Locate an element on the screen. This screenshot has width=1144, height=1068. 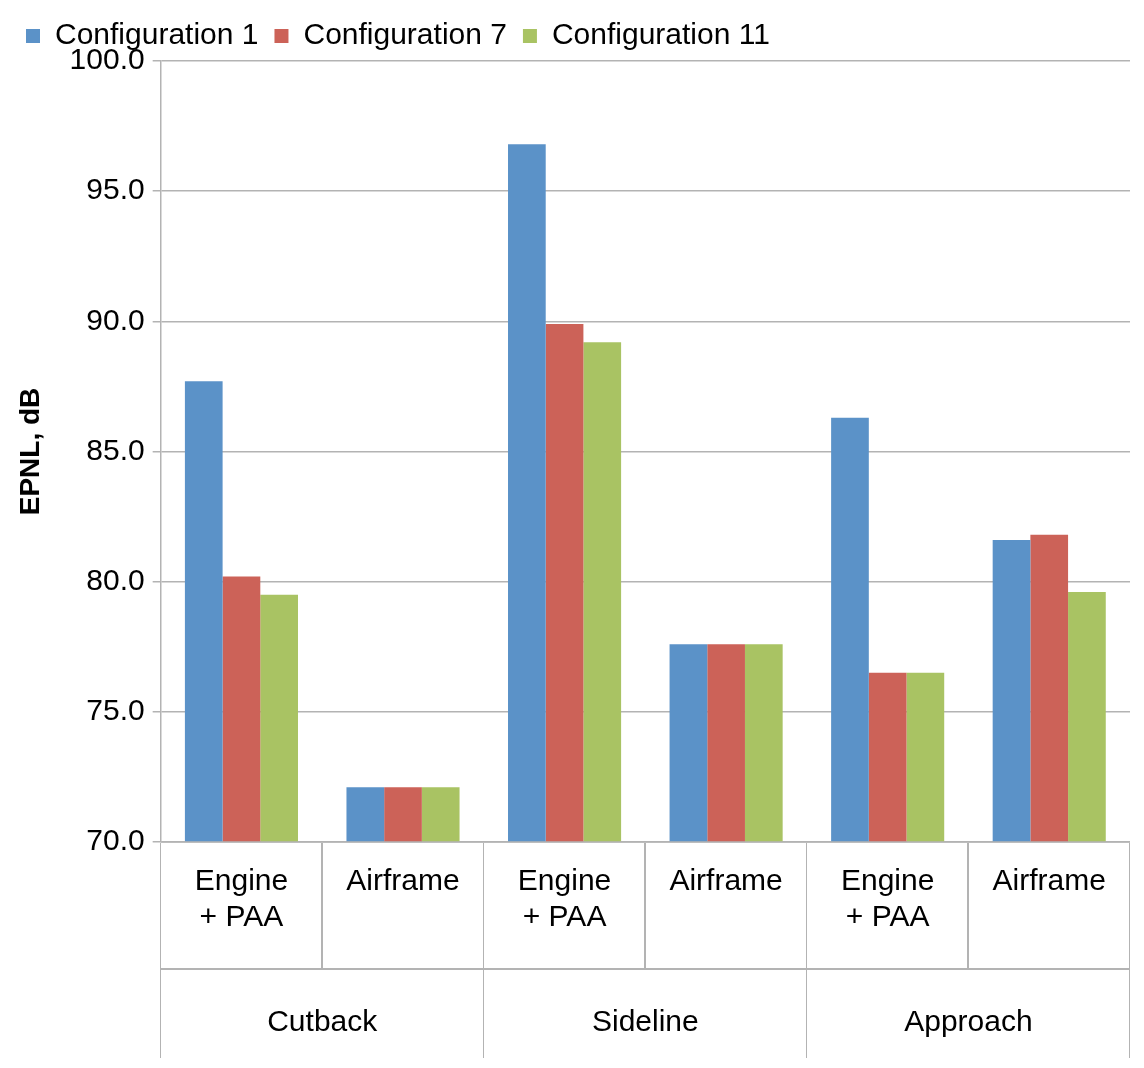
text: Approach is located at coordinates (968, 1021).